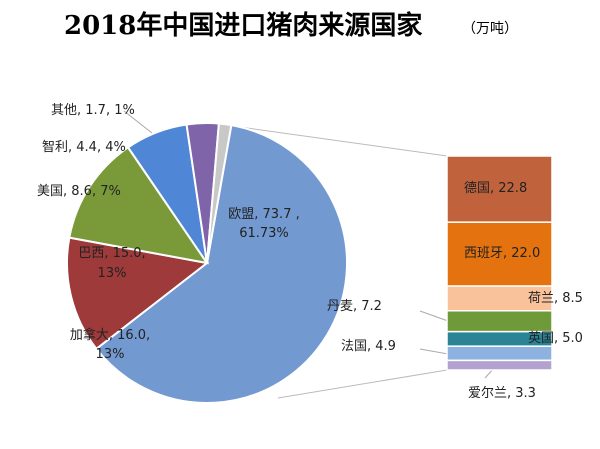 Image resolution: width=600 pixels, height=449 pixels. What do you see at coordinates (112, 273) in the screenshot?
I see `label-brazil-pct: 13%` at bounding box center [112, 273].